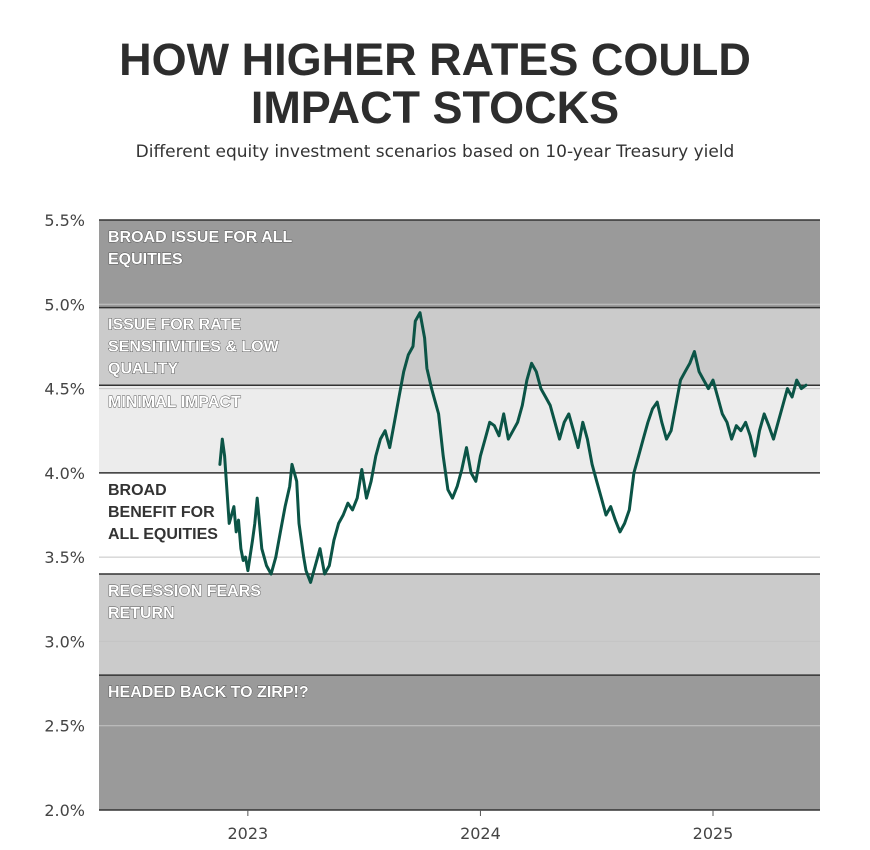 Image resolution: width=870 pixels, height=850 pixels. Describe the element at coordinates (163, 534) in the screenshot. I see `zone-label-4-line-3: ALL EQUITIES` at that location.